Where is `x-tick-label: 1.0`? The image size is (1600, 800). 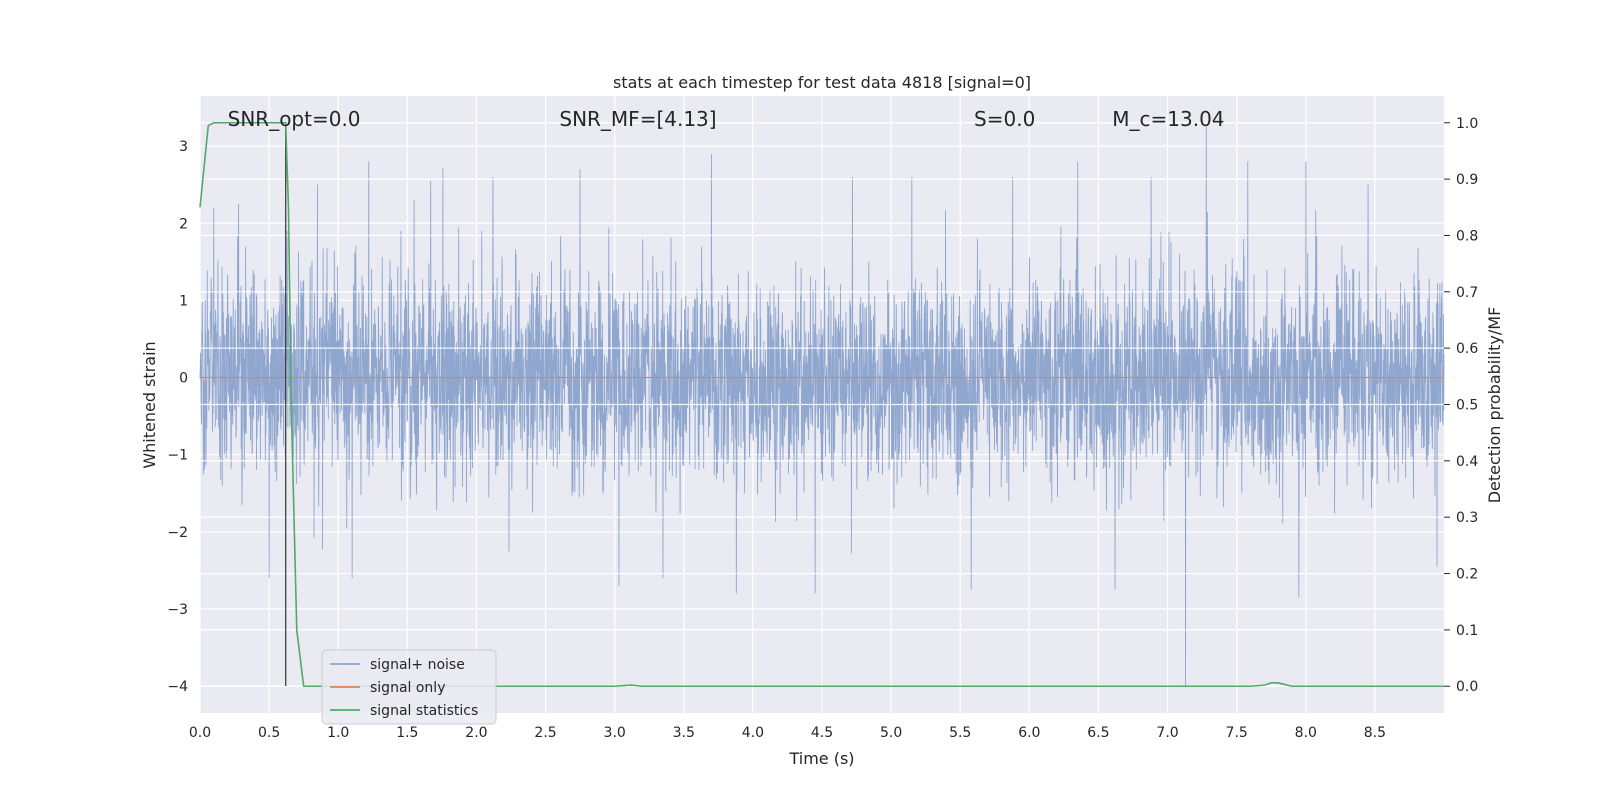
x-tick-label: 1.0 is located at coordinates (338, 733).